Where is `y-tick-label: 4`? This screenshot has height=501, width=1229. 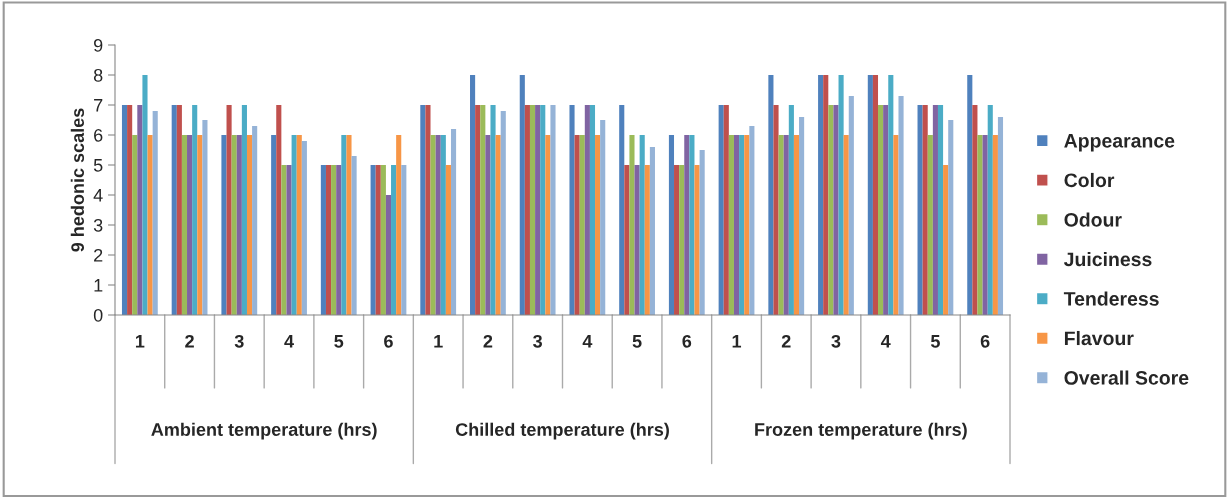
y-tick-label: 4 is located at coordinates (98, 195).